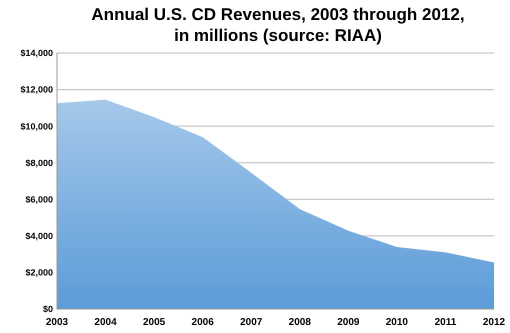 The width and height of the screenshot is (510, 333). What do you see at coordinates (278, 25) in the screenshot?
I see `chart-title: Annual U.S. CD Revenues, 2003 through 2012, in millions (source: RIAA)` at bounding box center [278, 25].